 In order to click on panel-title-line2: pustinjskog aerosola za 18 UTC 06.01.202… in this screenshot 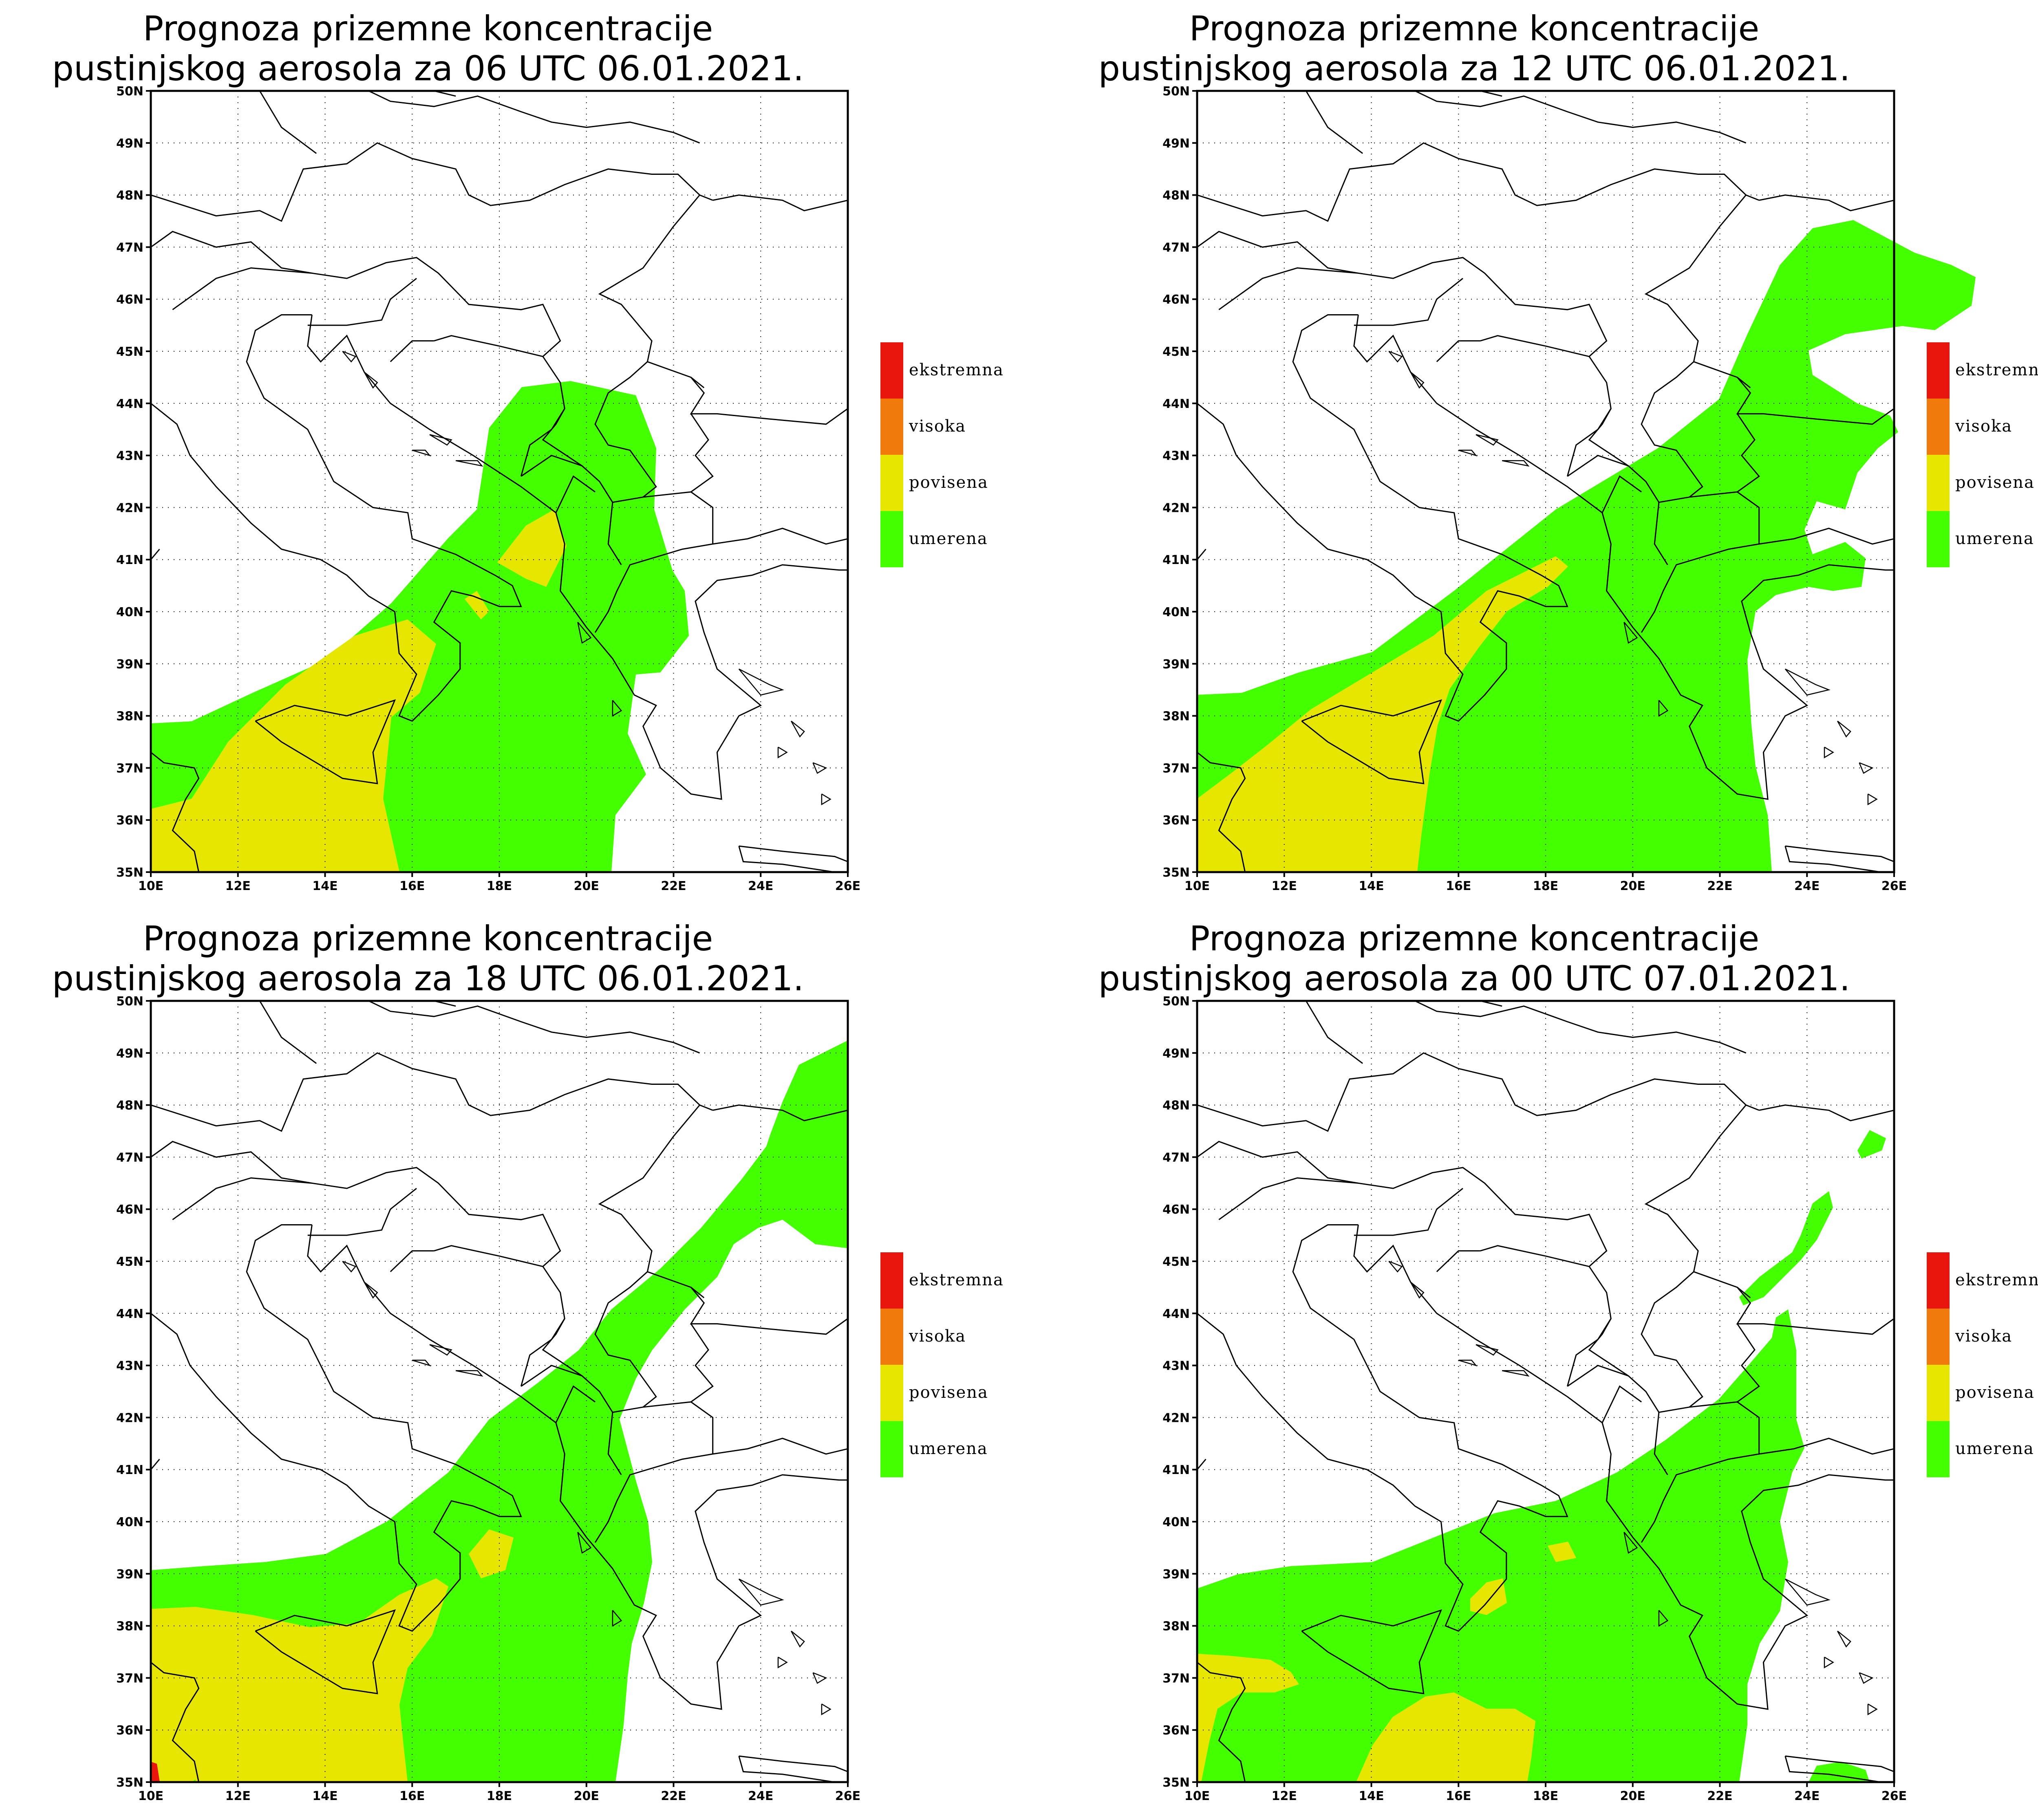, I will do `click(428, 978)`.